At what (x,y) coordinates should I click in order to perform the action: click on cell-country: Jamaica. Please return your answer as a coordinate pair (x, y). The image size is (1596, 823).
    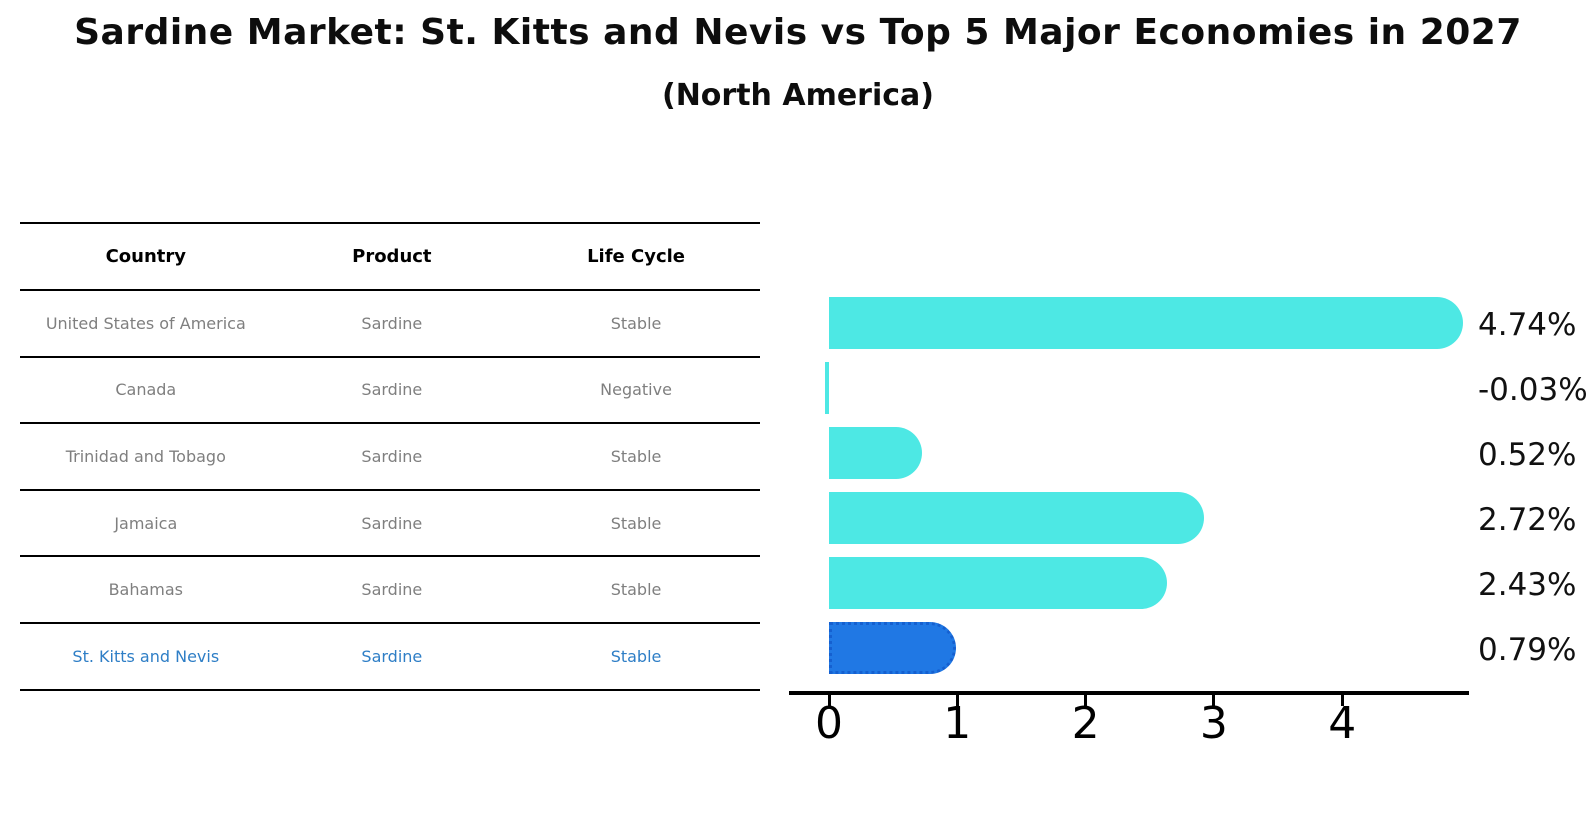
    Looking at the image, I should click on (146, 523).